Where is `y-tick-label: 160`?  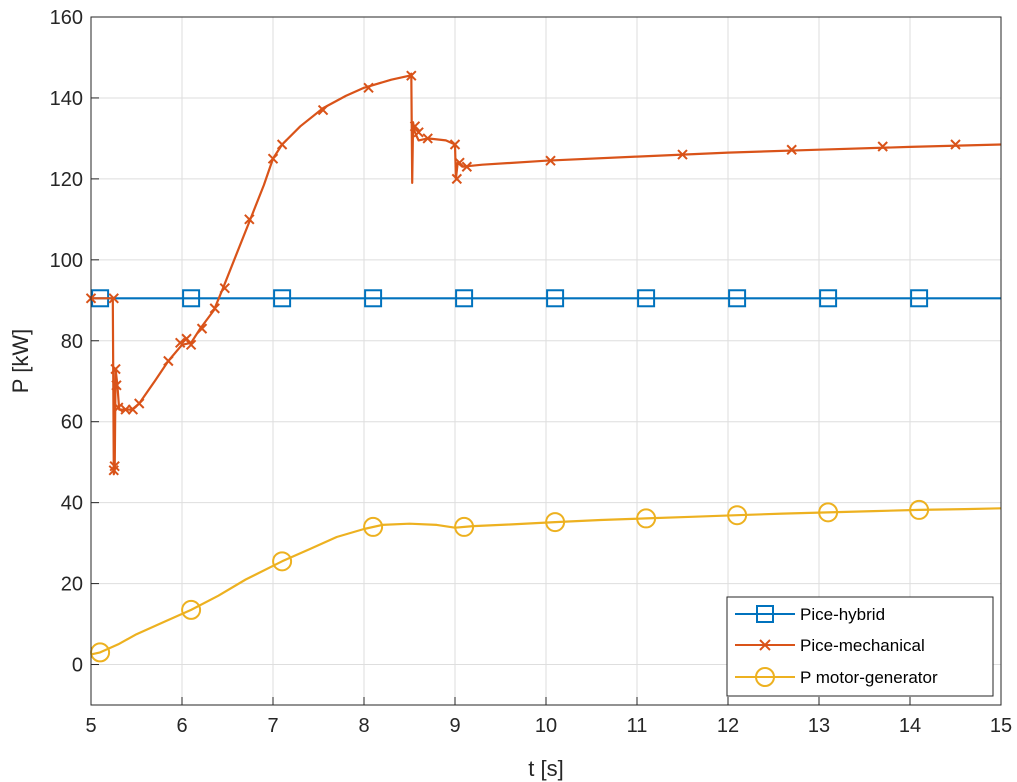 y-tick-label: 160 is located at coordinates (66, 18).